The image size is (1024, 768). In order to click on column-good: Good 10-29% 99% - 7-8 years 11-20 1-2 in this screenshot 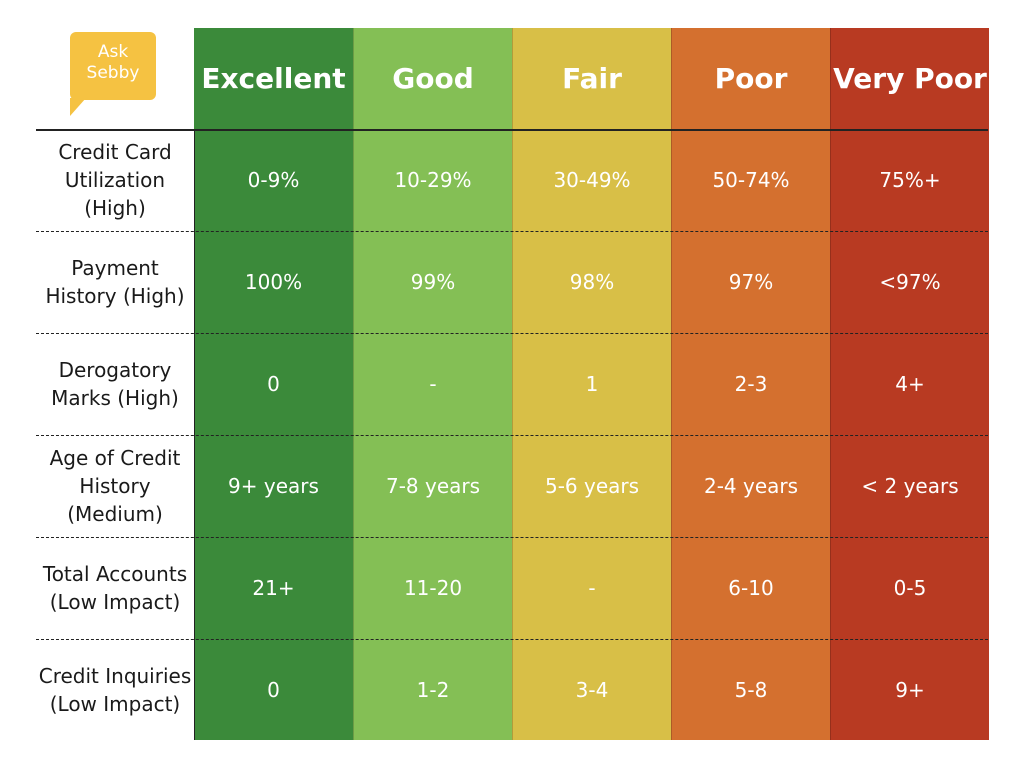, I will do `click(432, 384)`.